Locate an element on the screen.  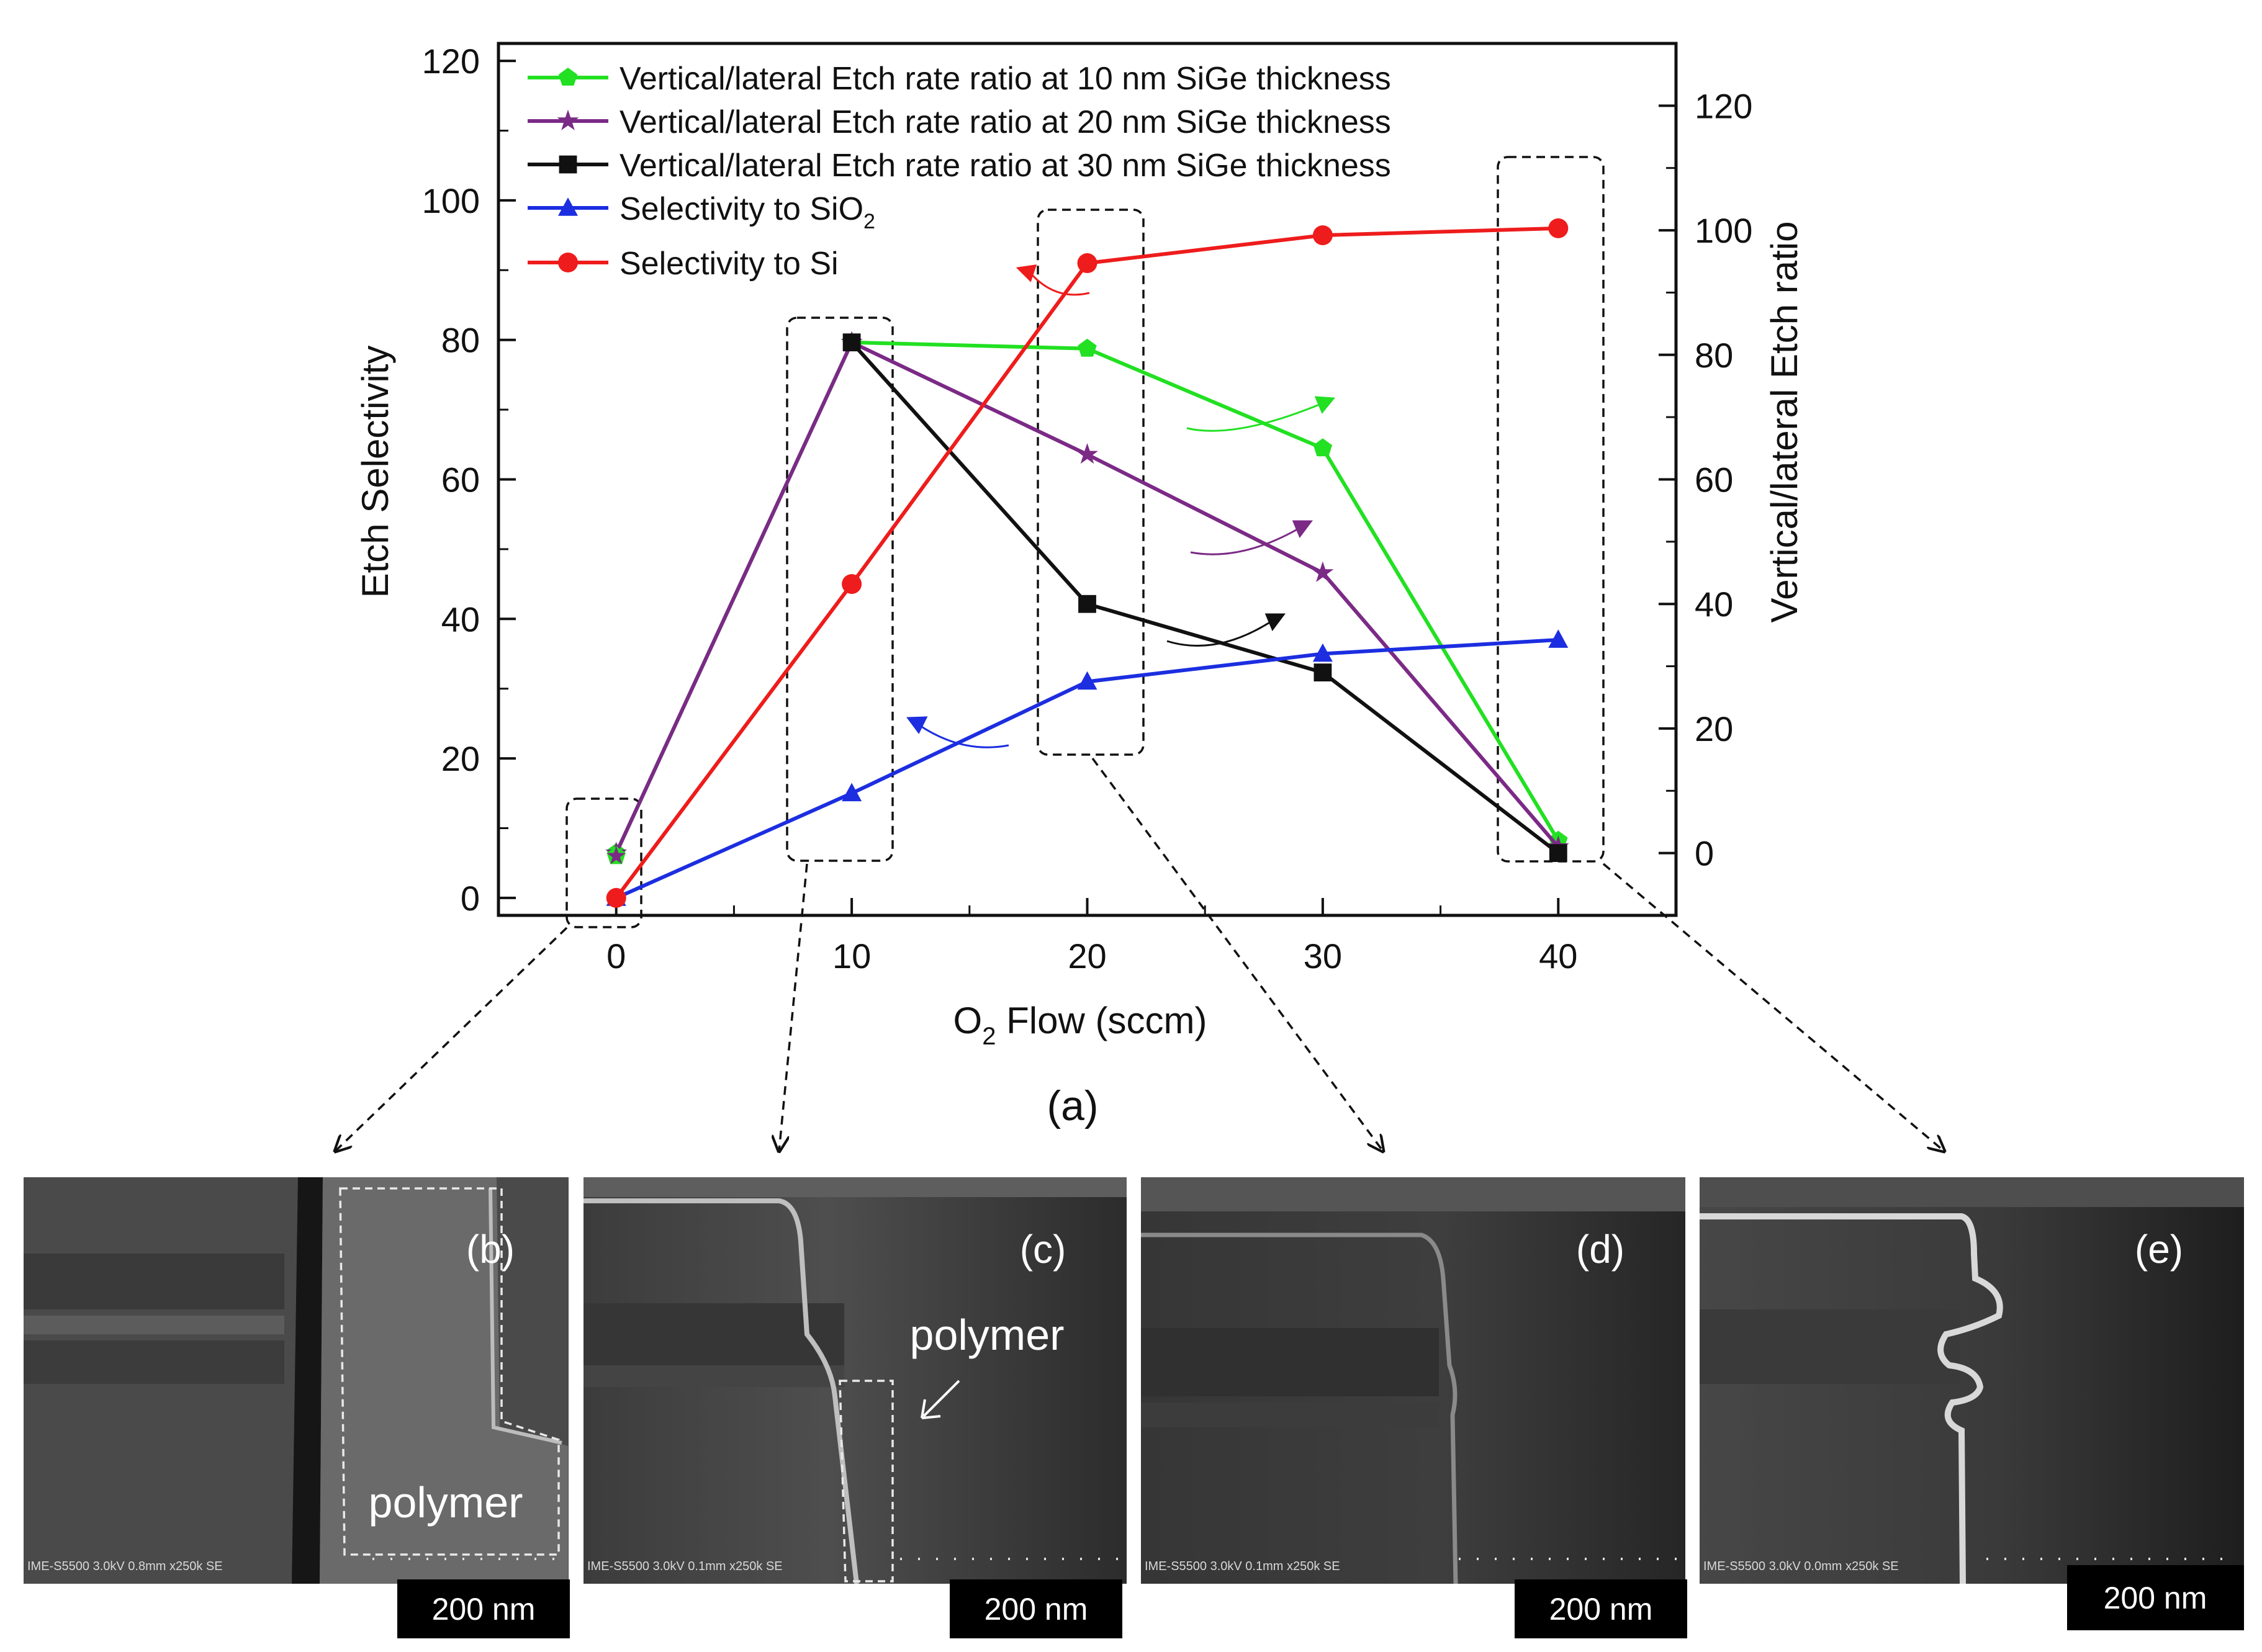
si-left-arrow is located at coordinates (1059, 284).